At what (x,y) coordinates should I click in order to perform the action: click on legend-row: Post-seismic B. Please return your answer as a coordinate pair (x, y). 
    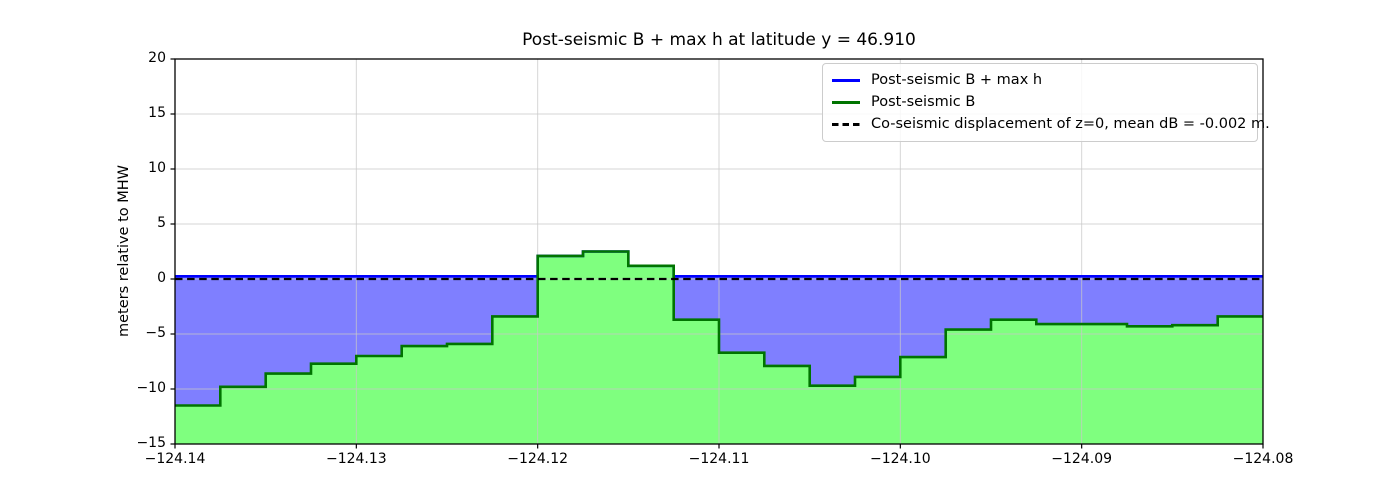
    Looking at the image, I should click on (1040, 102).